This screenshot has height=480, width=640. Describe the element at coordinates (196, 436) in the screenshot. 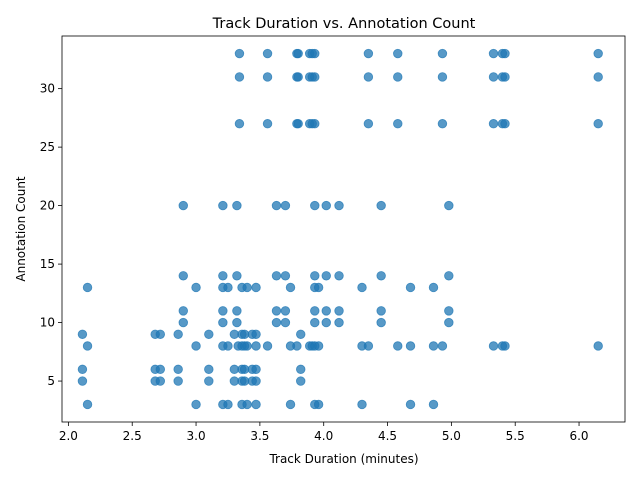

I see `x-tick-label: 3.0` at that location.